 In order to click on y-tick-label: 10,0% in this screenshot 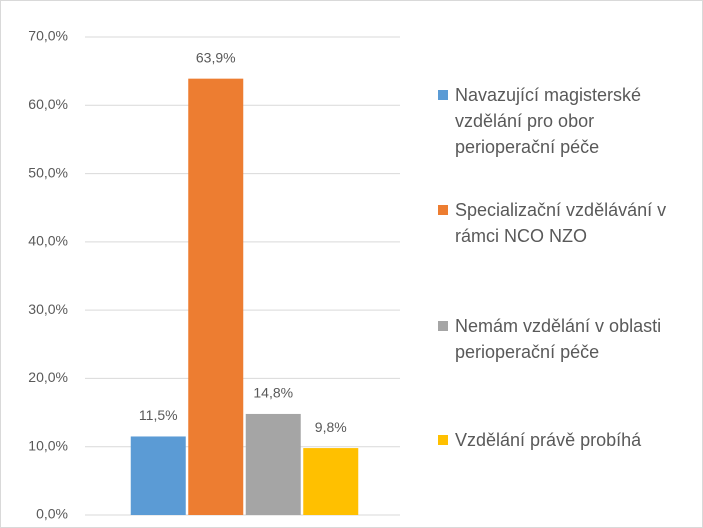, I will do `click(48, 445)`.